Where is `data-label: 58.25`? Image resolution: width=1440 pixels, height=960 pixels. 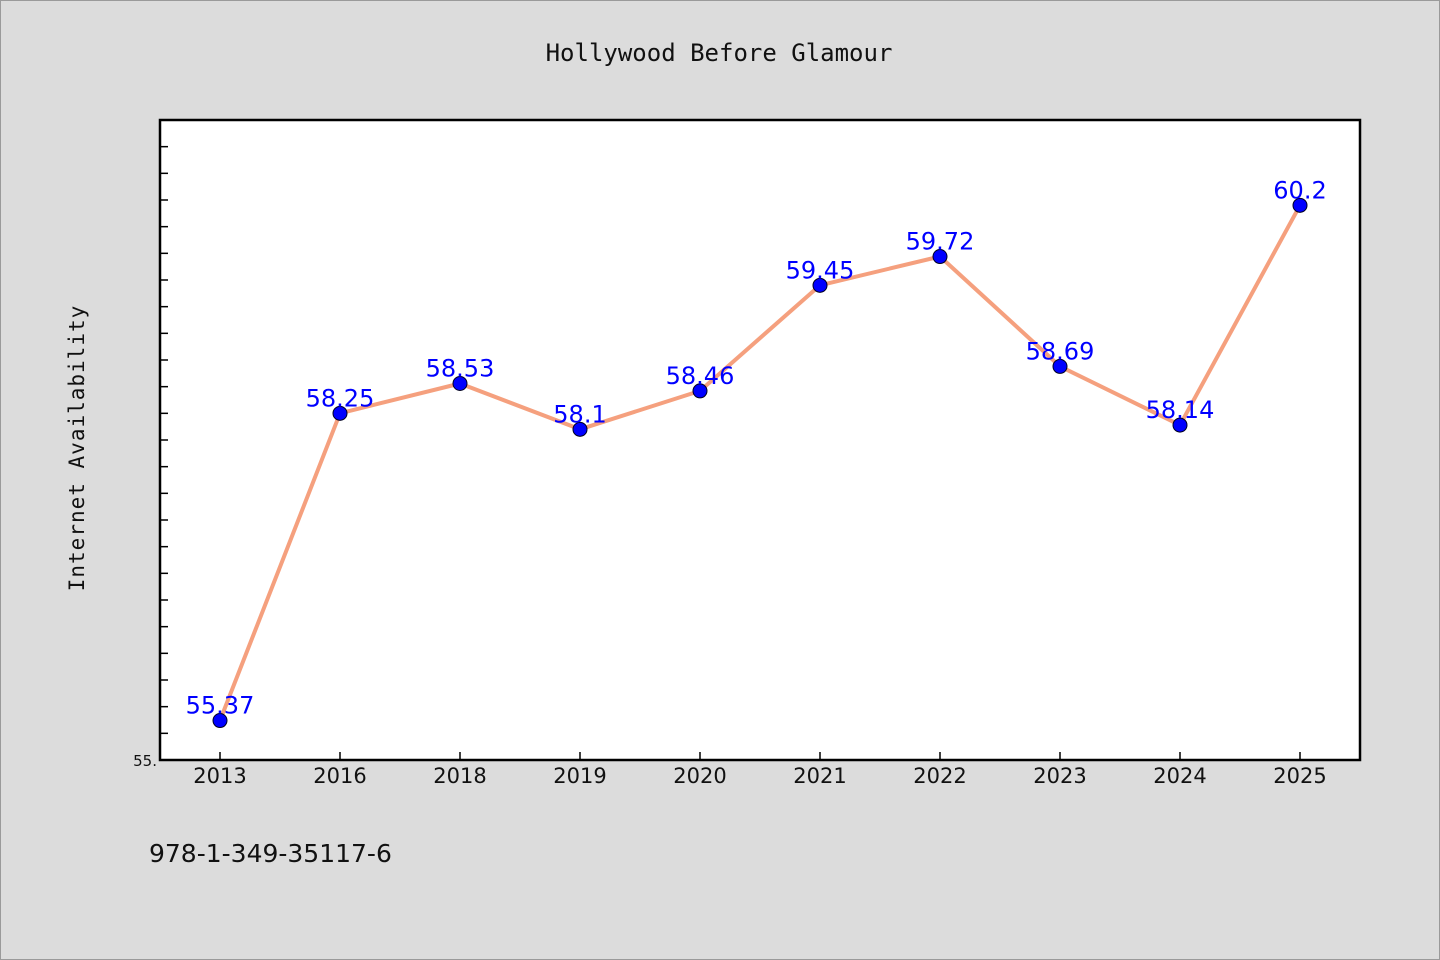
data-label: 58.25 is located at coordinates (340, 398).